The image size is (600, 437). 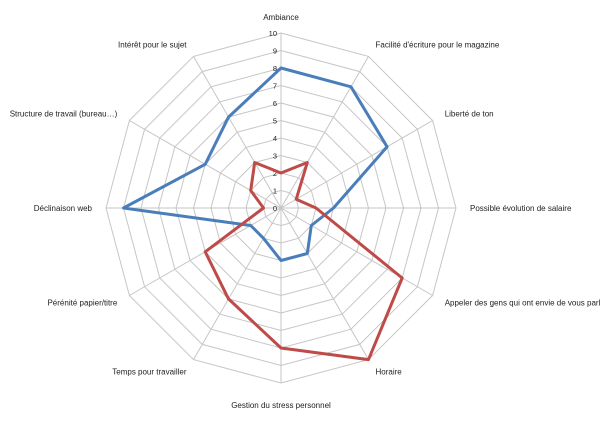 I want to click on tick-label: 3, so click(x=275, y=156).